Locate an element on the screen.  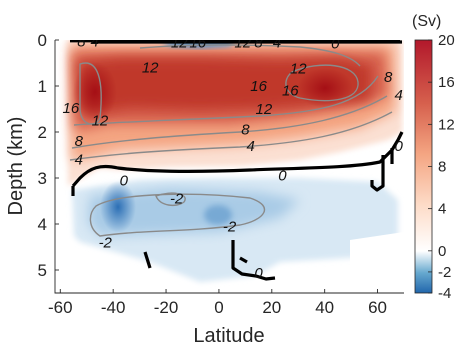
zero-contour-ridge is located at coordinates (377, 173).